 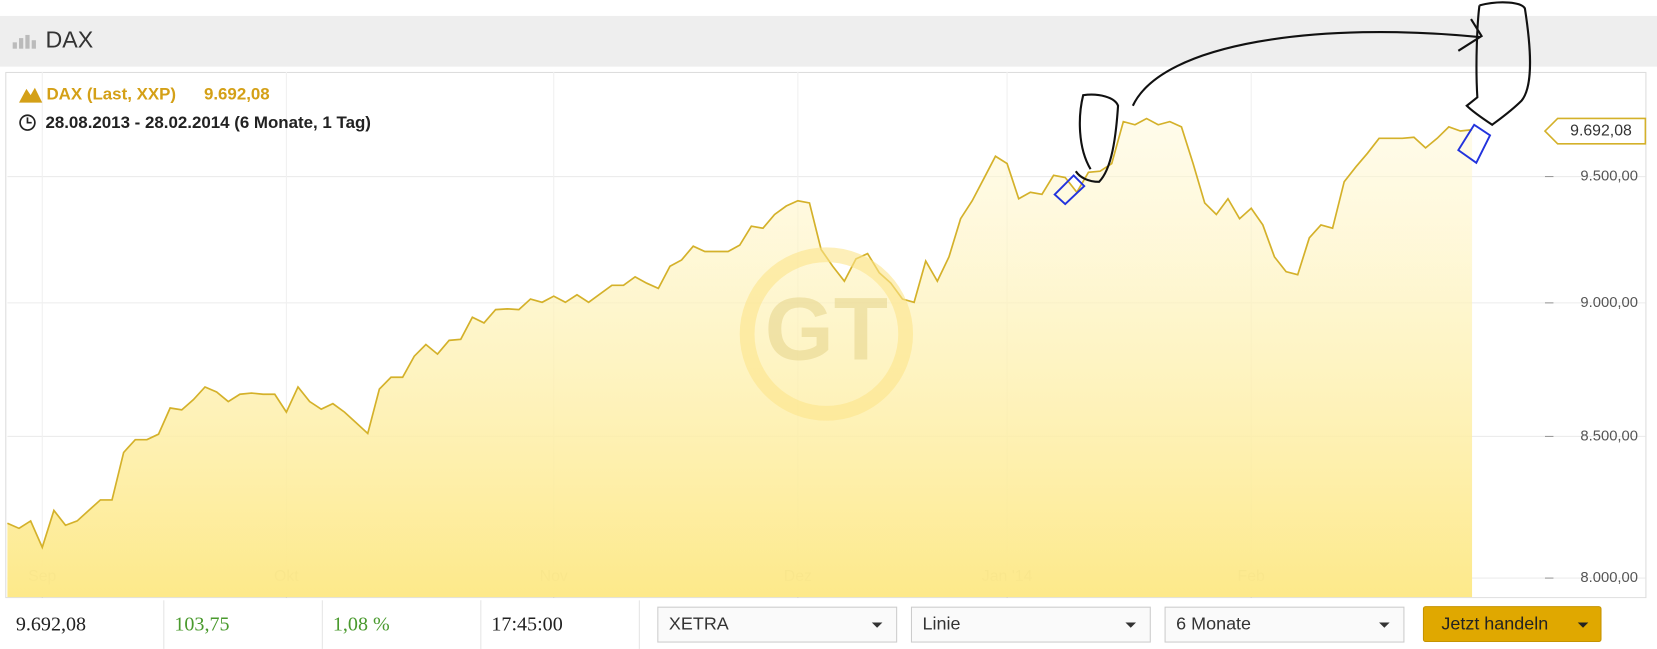 What do you see at coordinates (201, 624) in the screenshot?
I see `quote-change: 103,75` at bounding box center [201, 624].